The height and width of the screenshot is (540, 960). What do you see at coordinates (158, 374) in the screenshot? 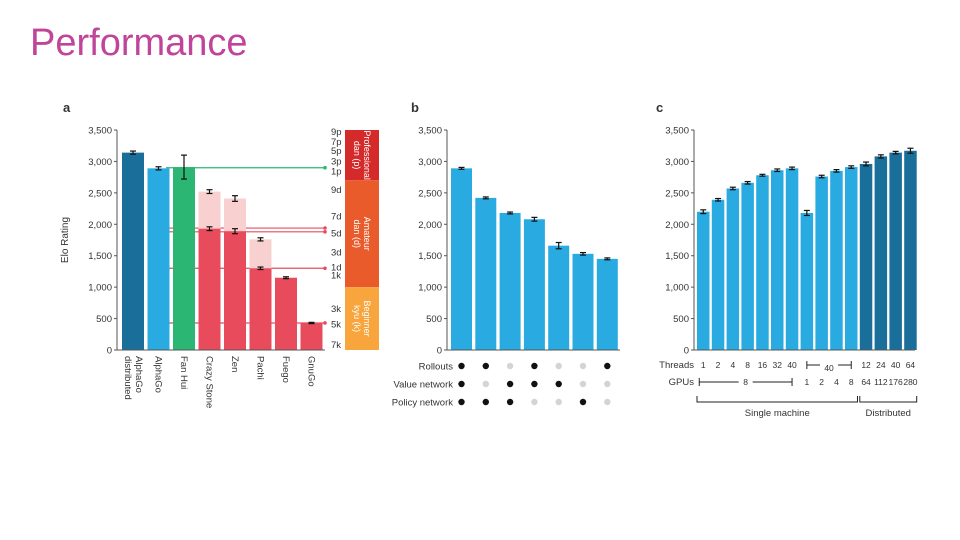
I see `panel-a-category-label-line: AlphaGo` at bounding box center [158, 374].